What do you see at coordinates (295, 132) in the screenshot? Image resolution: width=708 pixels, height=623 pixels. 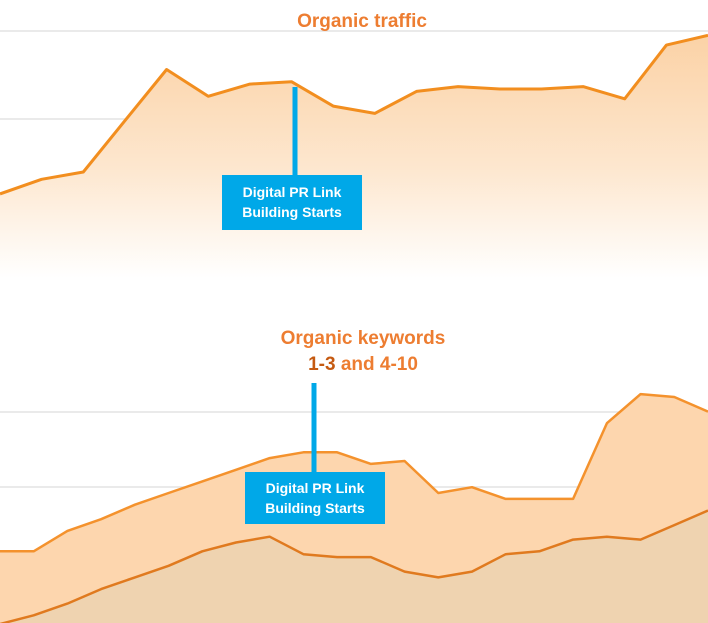 I see `traffic-annotation-pointer` at bounding box center [295, 132].